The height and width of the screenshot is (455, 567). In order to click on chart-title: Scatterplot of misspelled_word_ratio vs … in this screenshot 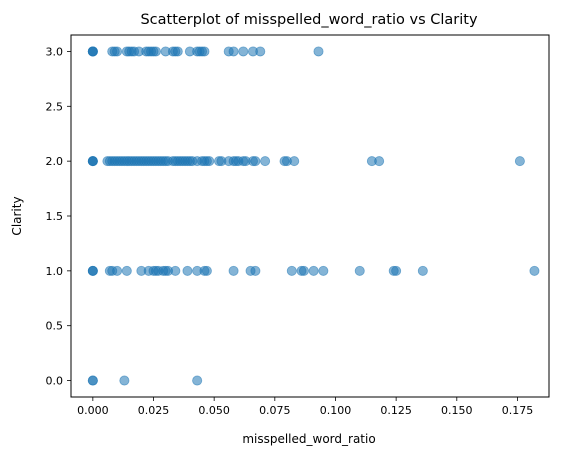, I will do `click(309, 20)`.